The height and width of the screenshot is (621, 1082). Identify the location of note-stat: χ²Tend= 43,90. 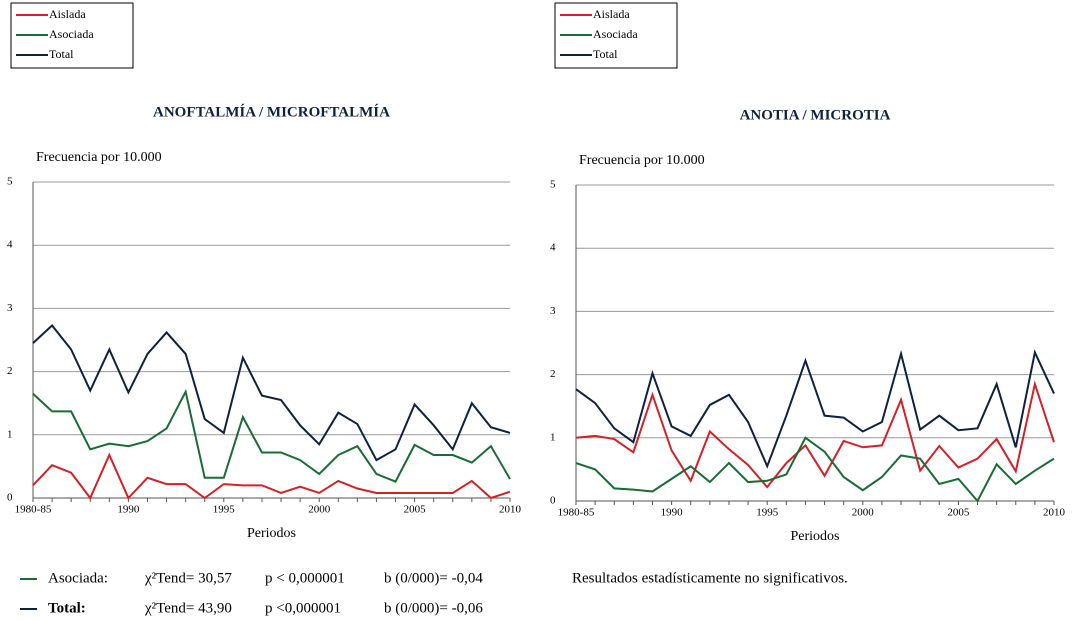
(188, 608).